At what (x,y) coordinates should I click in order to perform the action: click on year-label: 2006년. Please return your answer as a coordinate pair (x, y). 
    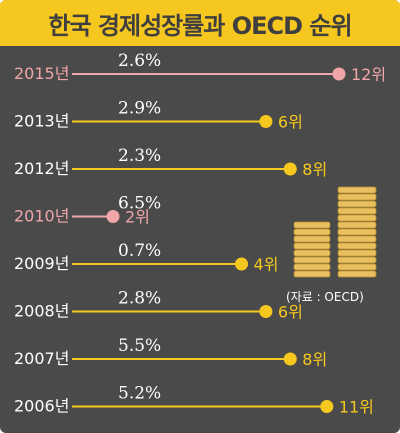
    Looking at the image, I should click on (41, 406).